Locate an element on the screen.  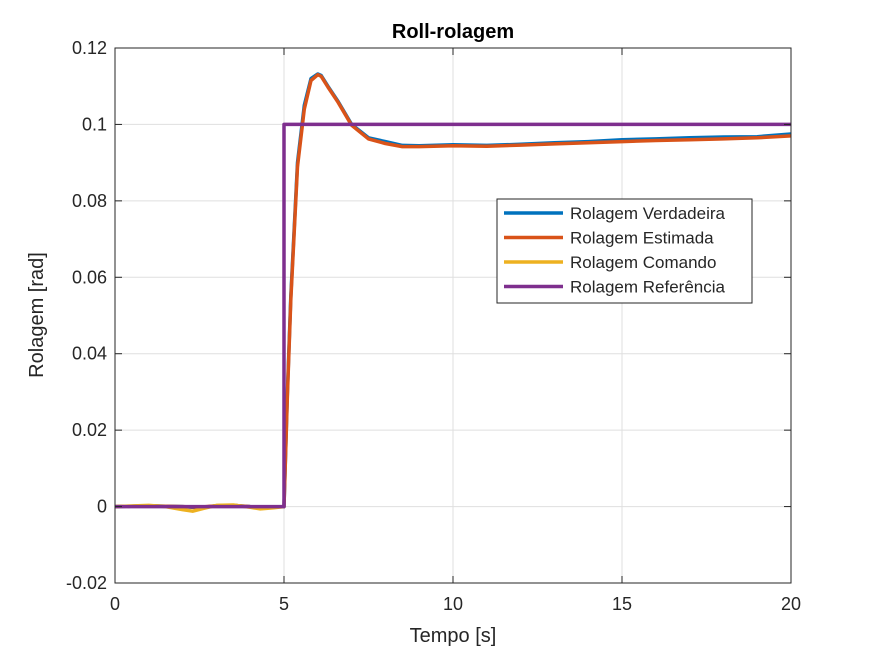
chart-title: Roll-rolagem is located at coordinates (453, 32).